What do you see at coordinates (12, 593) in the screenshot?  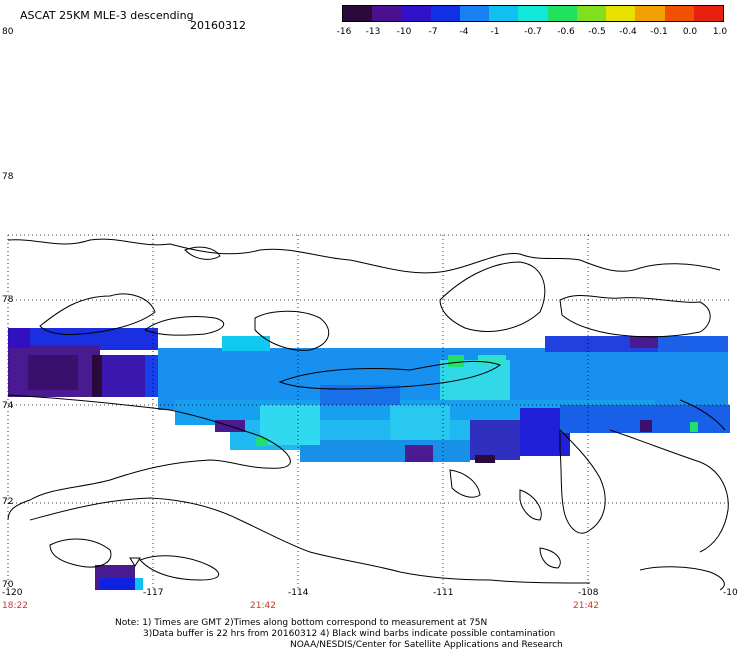 I see `lon-label: -120` at bounding box center [12, 593].